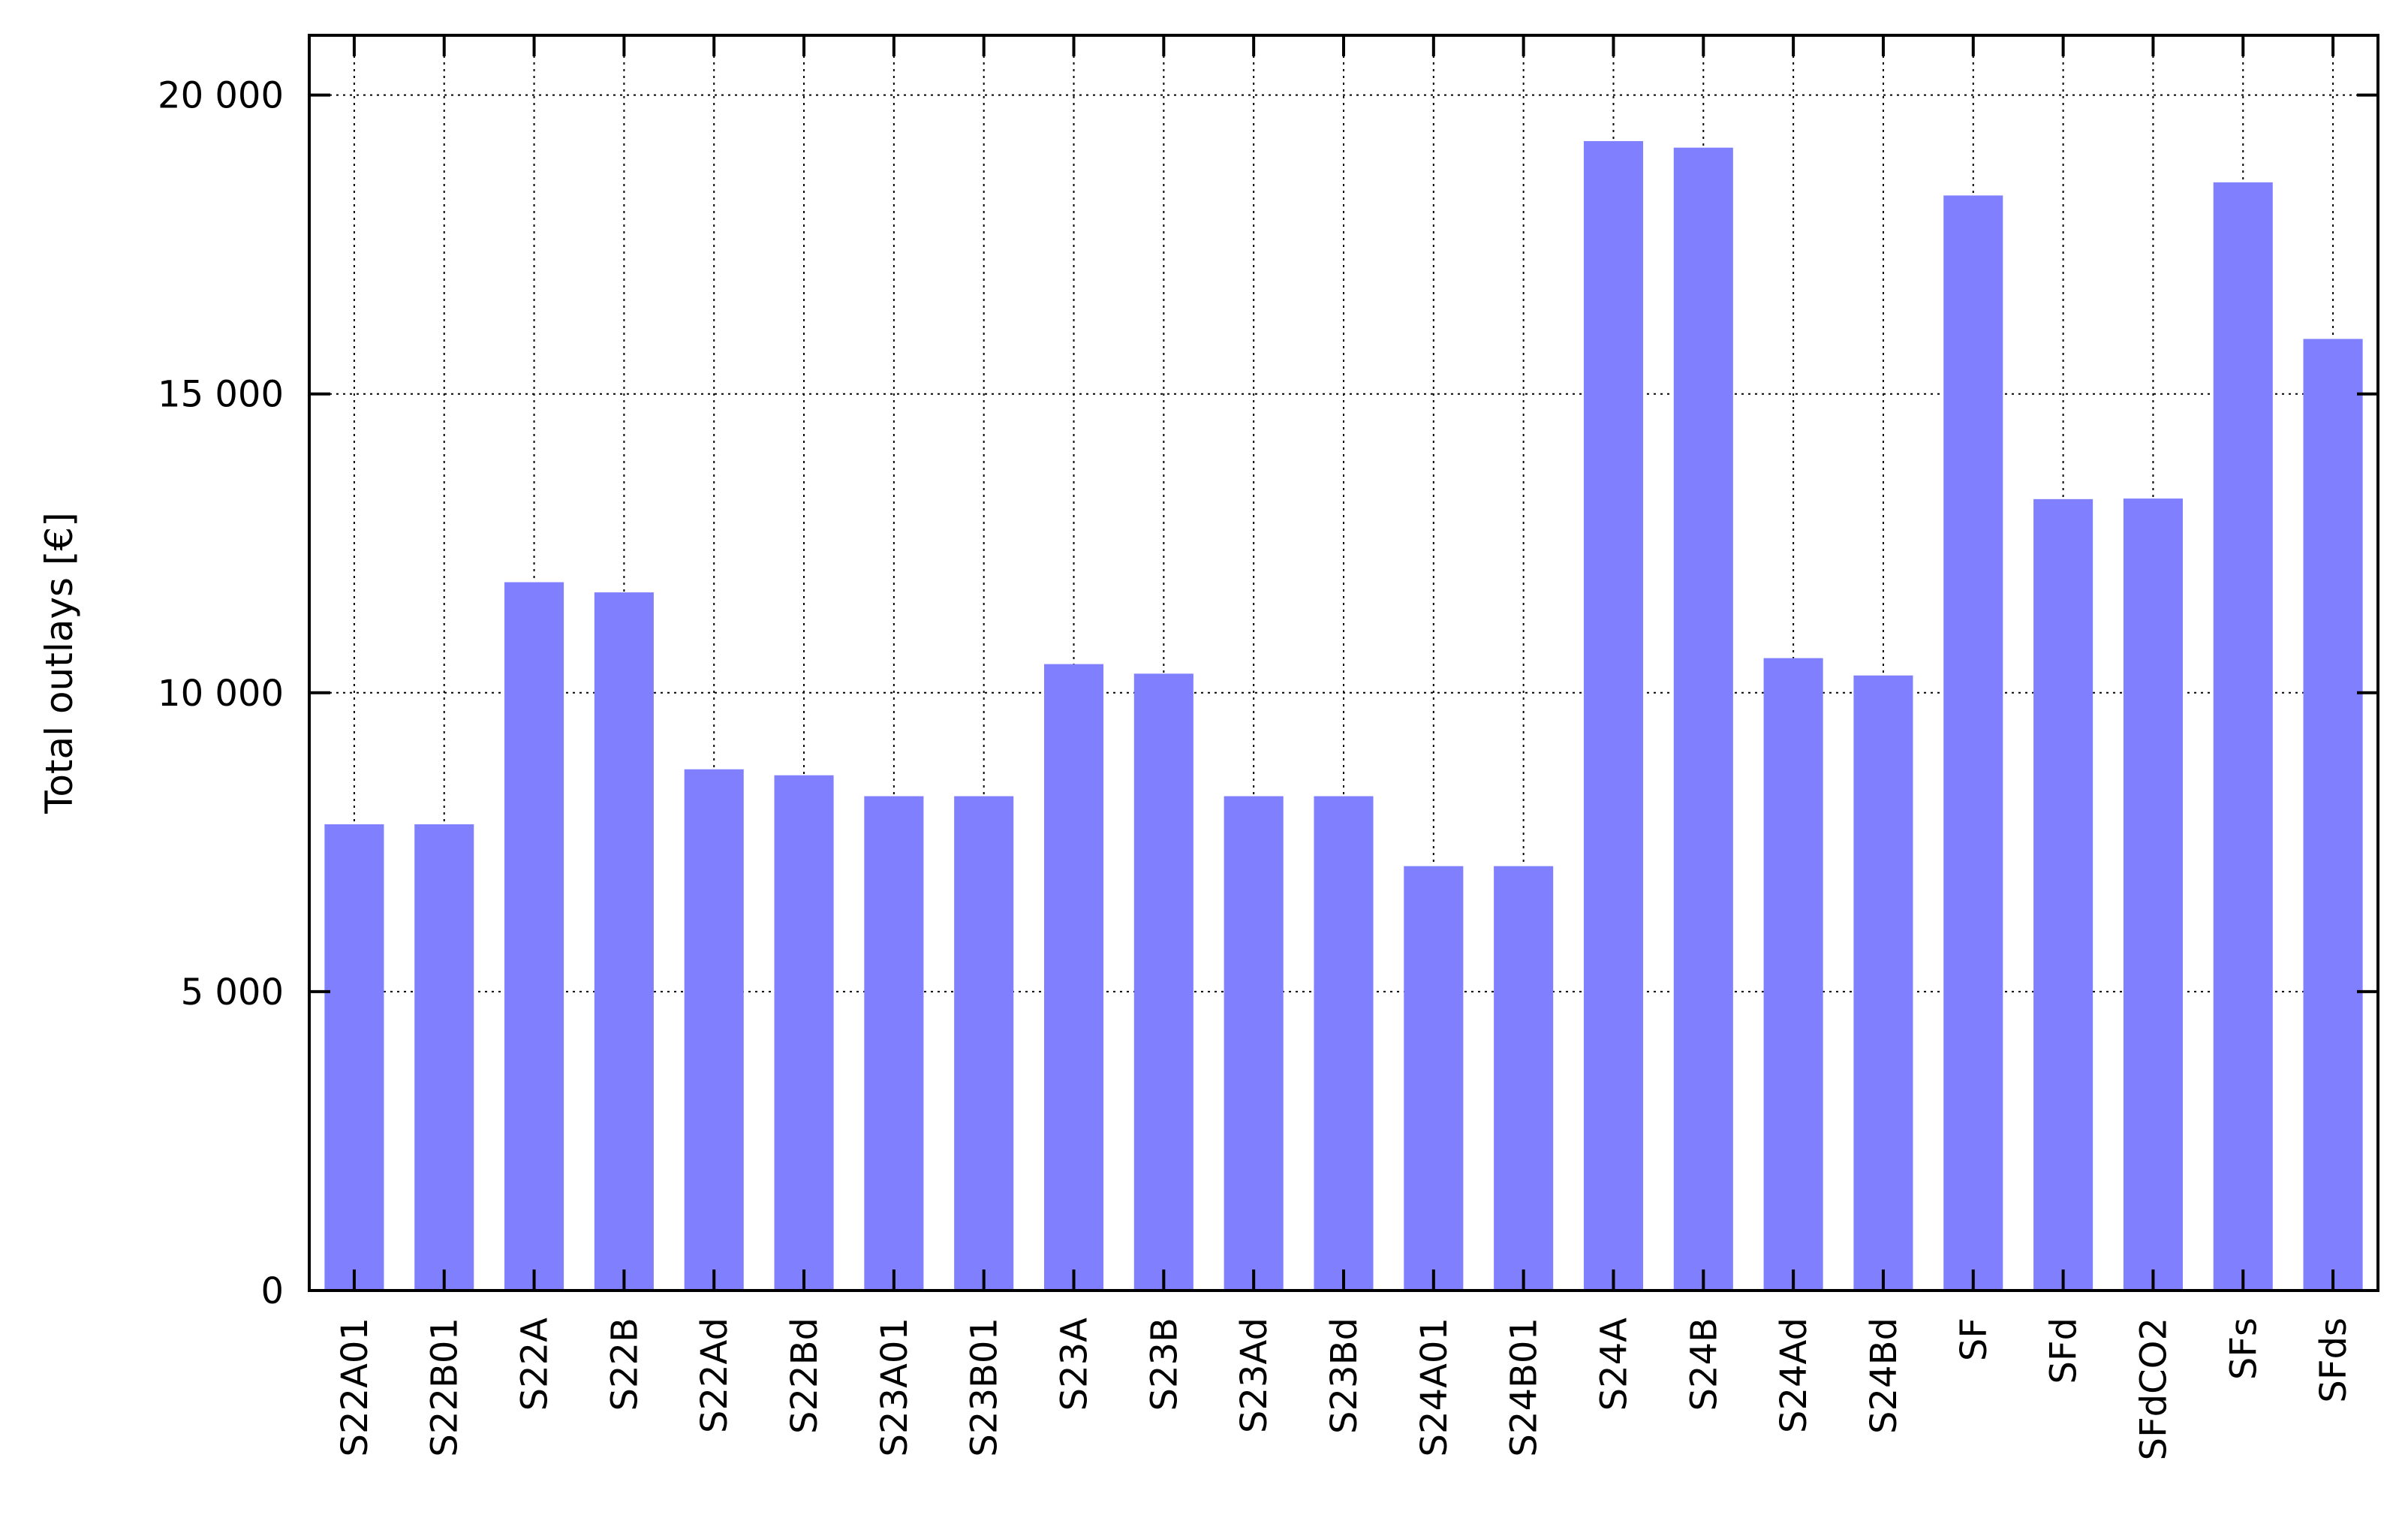 This screenshot has height=1536, width=2408. Describe the element at coordinates (1614, 1364) in the screenshot. I see `x-category-label: S24A` at that location.